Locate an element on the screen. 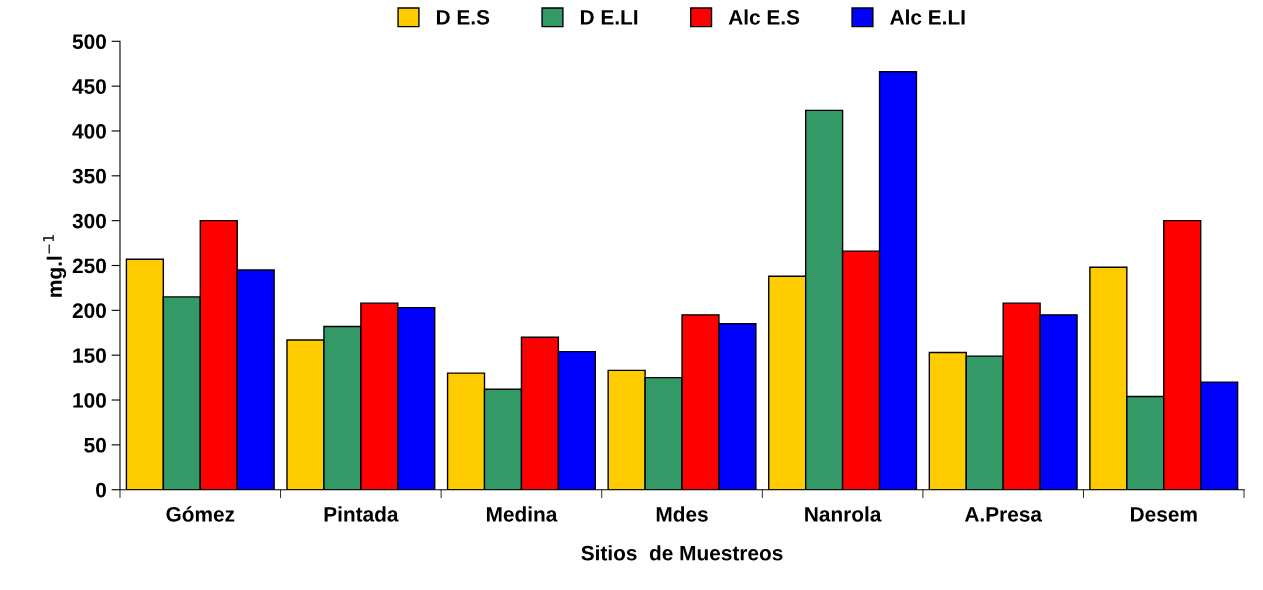  y-tick-label: 150 is located at coordinates (89, 355).